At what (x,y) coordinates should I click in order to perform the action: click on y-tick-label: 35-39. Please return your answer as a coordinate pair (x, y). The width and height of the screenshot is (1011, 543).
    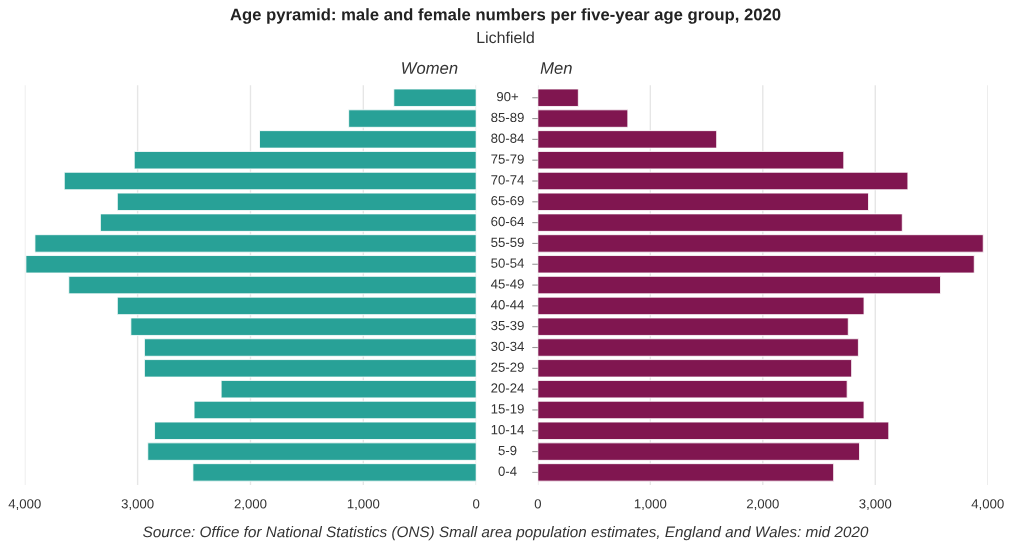
    Looking at the image, I should click on (507, 325).